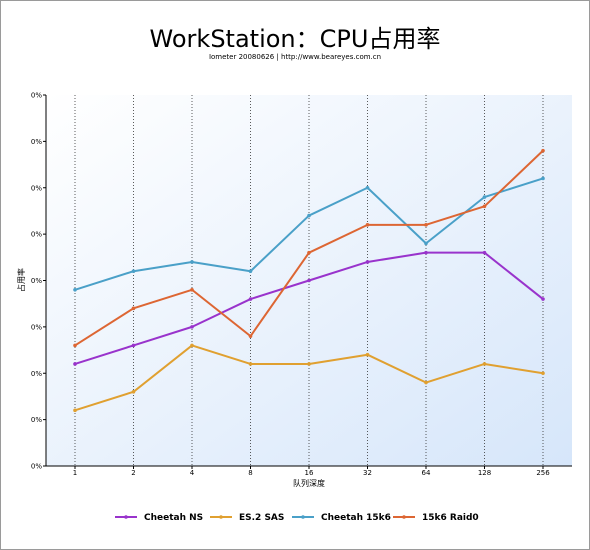  Describe the element at coordinates (261, 518) in the screenshot. I see `legend-label: ES.2 SAS` at that location.